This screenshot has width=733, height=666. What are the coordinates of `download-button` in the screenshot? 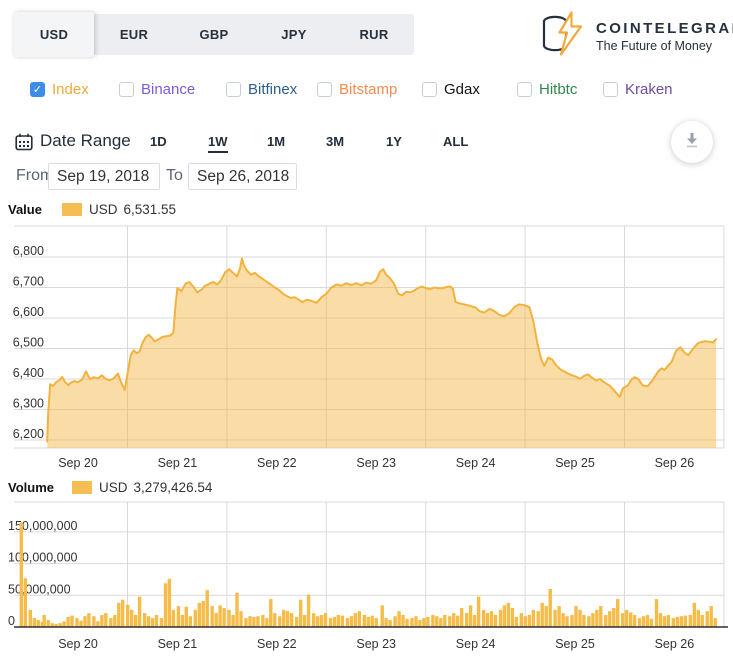 It's located at (692, 142).